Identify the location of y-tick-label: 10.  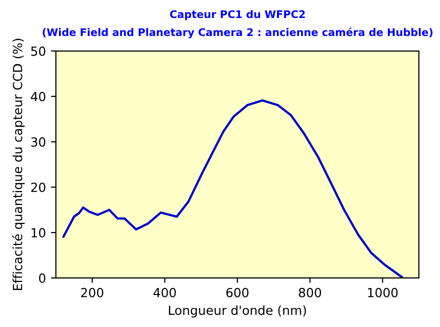
(39, 233).